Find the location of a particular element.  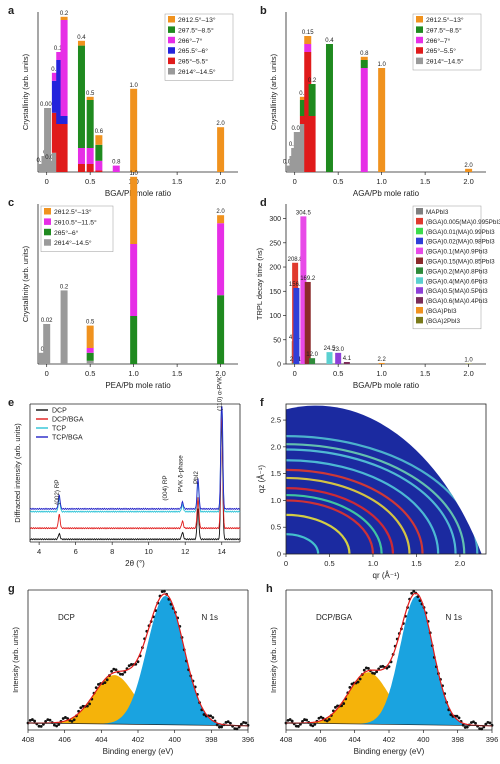

e-annotation: (002) RP is located at coordinates (57, 492).